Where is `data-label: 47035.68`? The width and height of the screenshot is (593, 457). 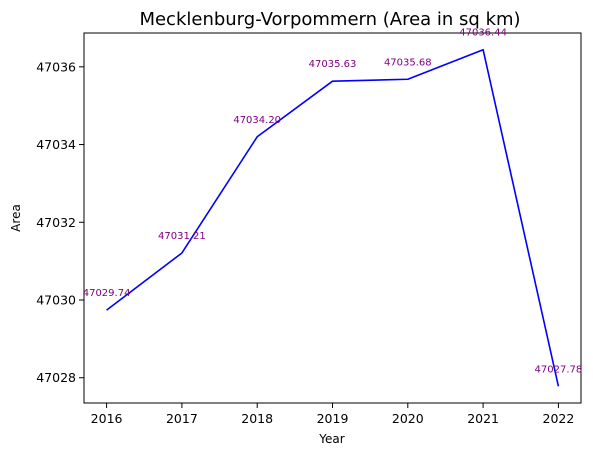 data-label: 47035.68 is located at coordinates (408, 62).